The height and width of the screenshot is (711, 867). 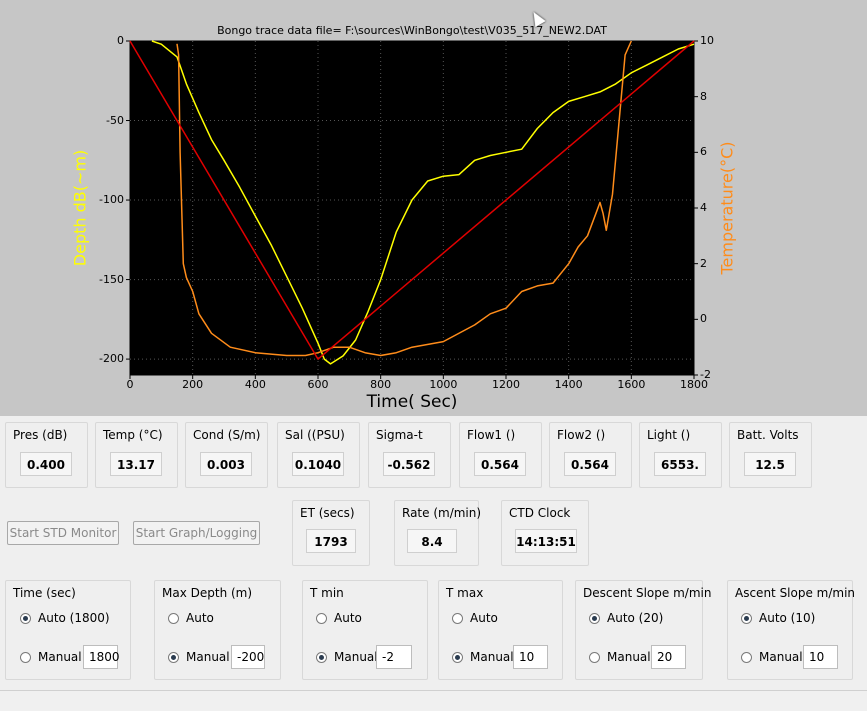 I want to click on readout-label: Sigma-t, so click(x=399, y=435).